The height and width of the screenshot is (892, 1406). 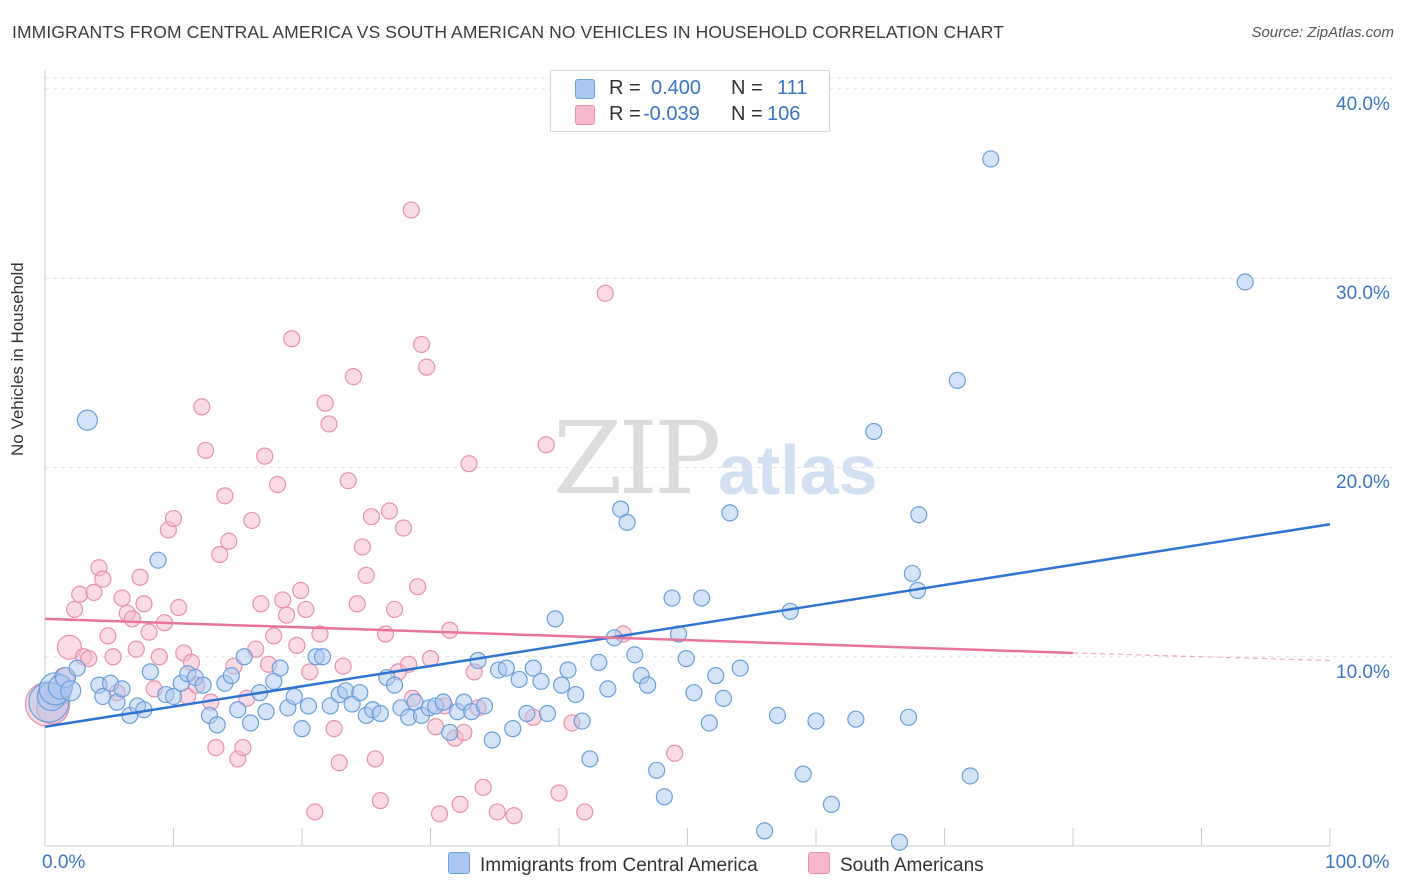 What do you see at coordinates (690, 88) in the screenshot?
I see `legend-row-blue: R = 0.400 N = 111` at bounding box center [690, 88].